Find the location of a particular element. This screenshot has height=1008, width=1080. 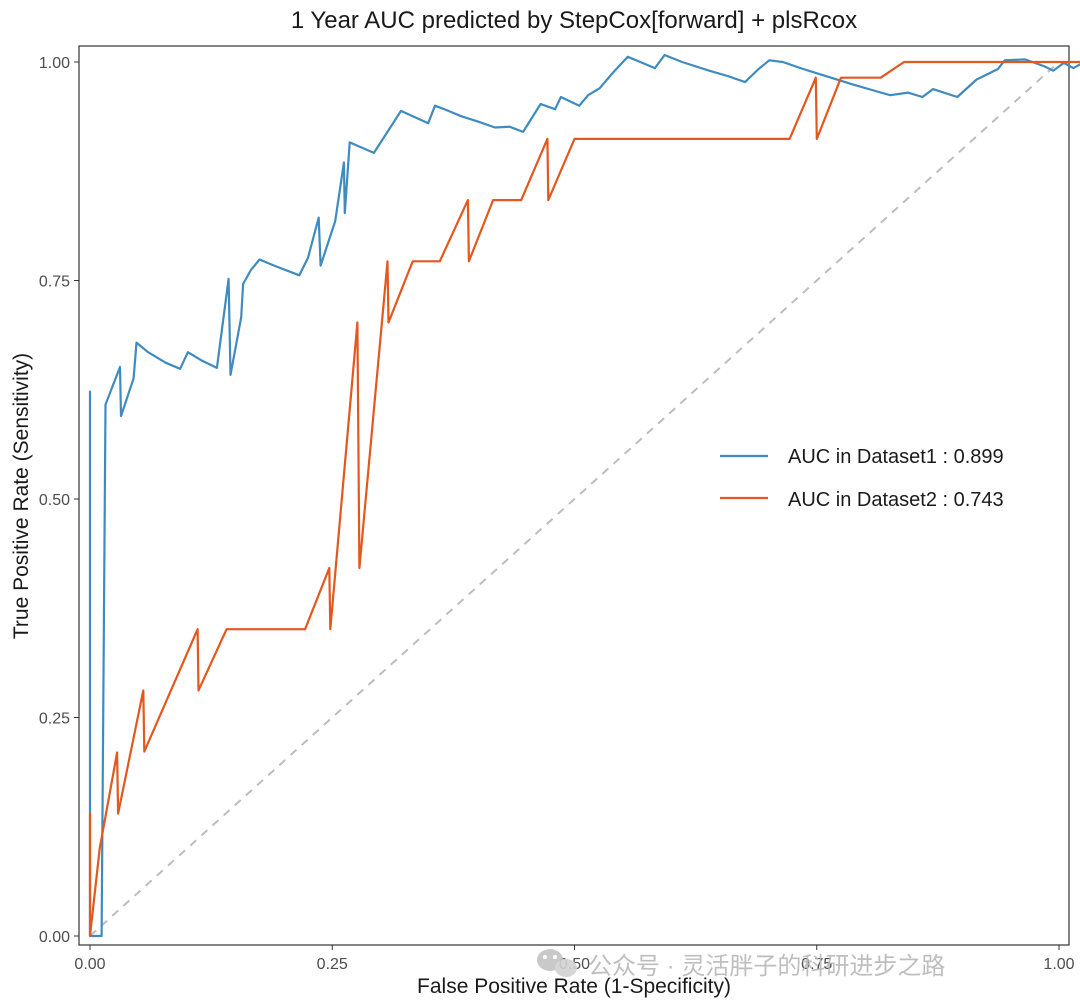

x-tick-label: 1.00 is located at coordinates (1058, 964).